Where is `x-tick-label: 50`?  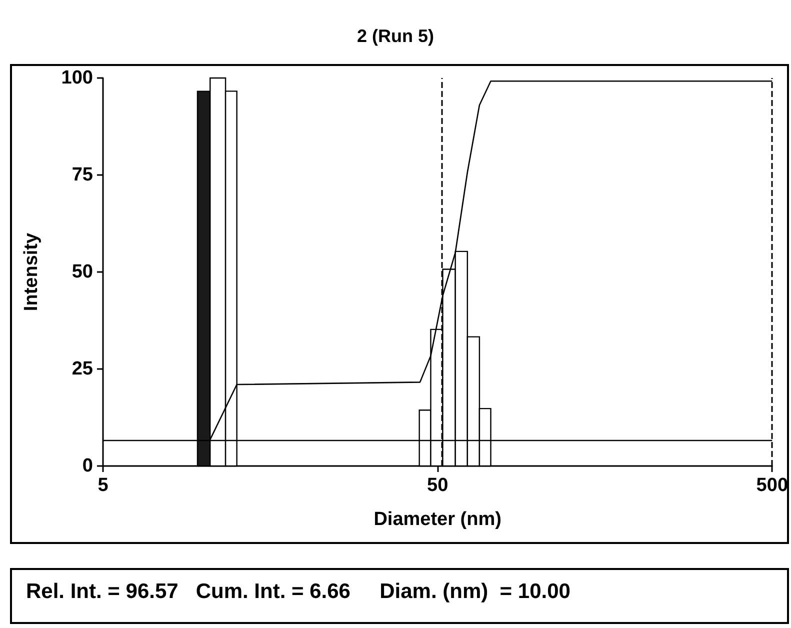
x-tick-label: 50 is located at coordinates (437, 485).